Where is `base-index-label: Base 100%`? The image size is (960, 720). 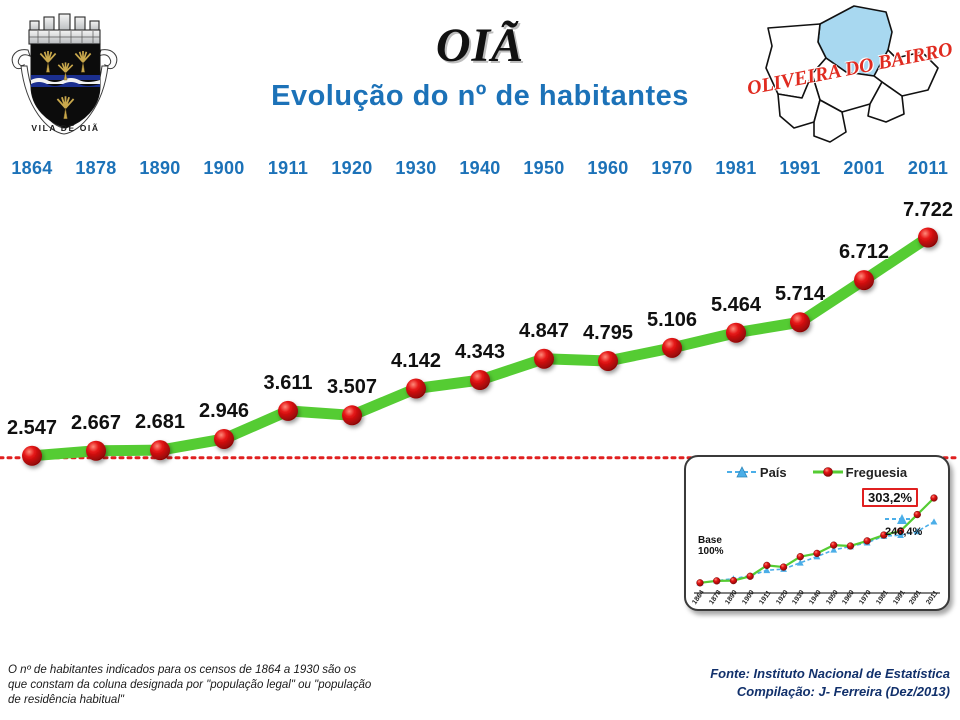
base-index-label: Base 100% is located at coordinates (711, 546).